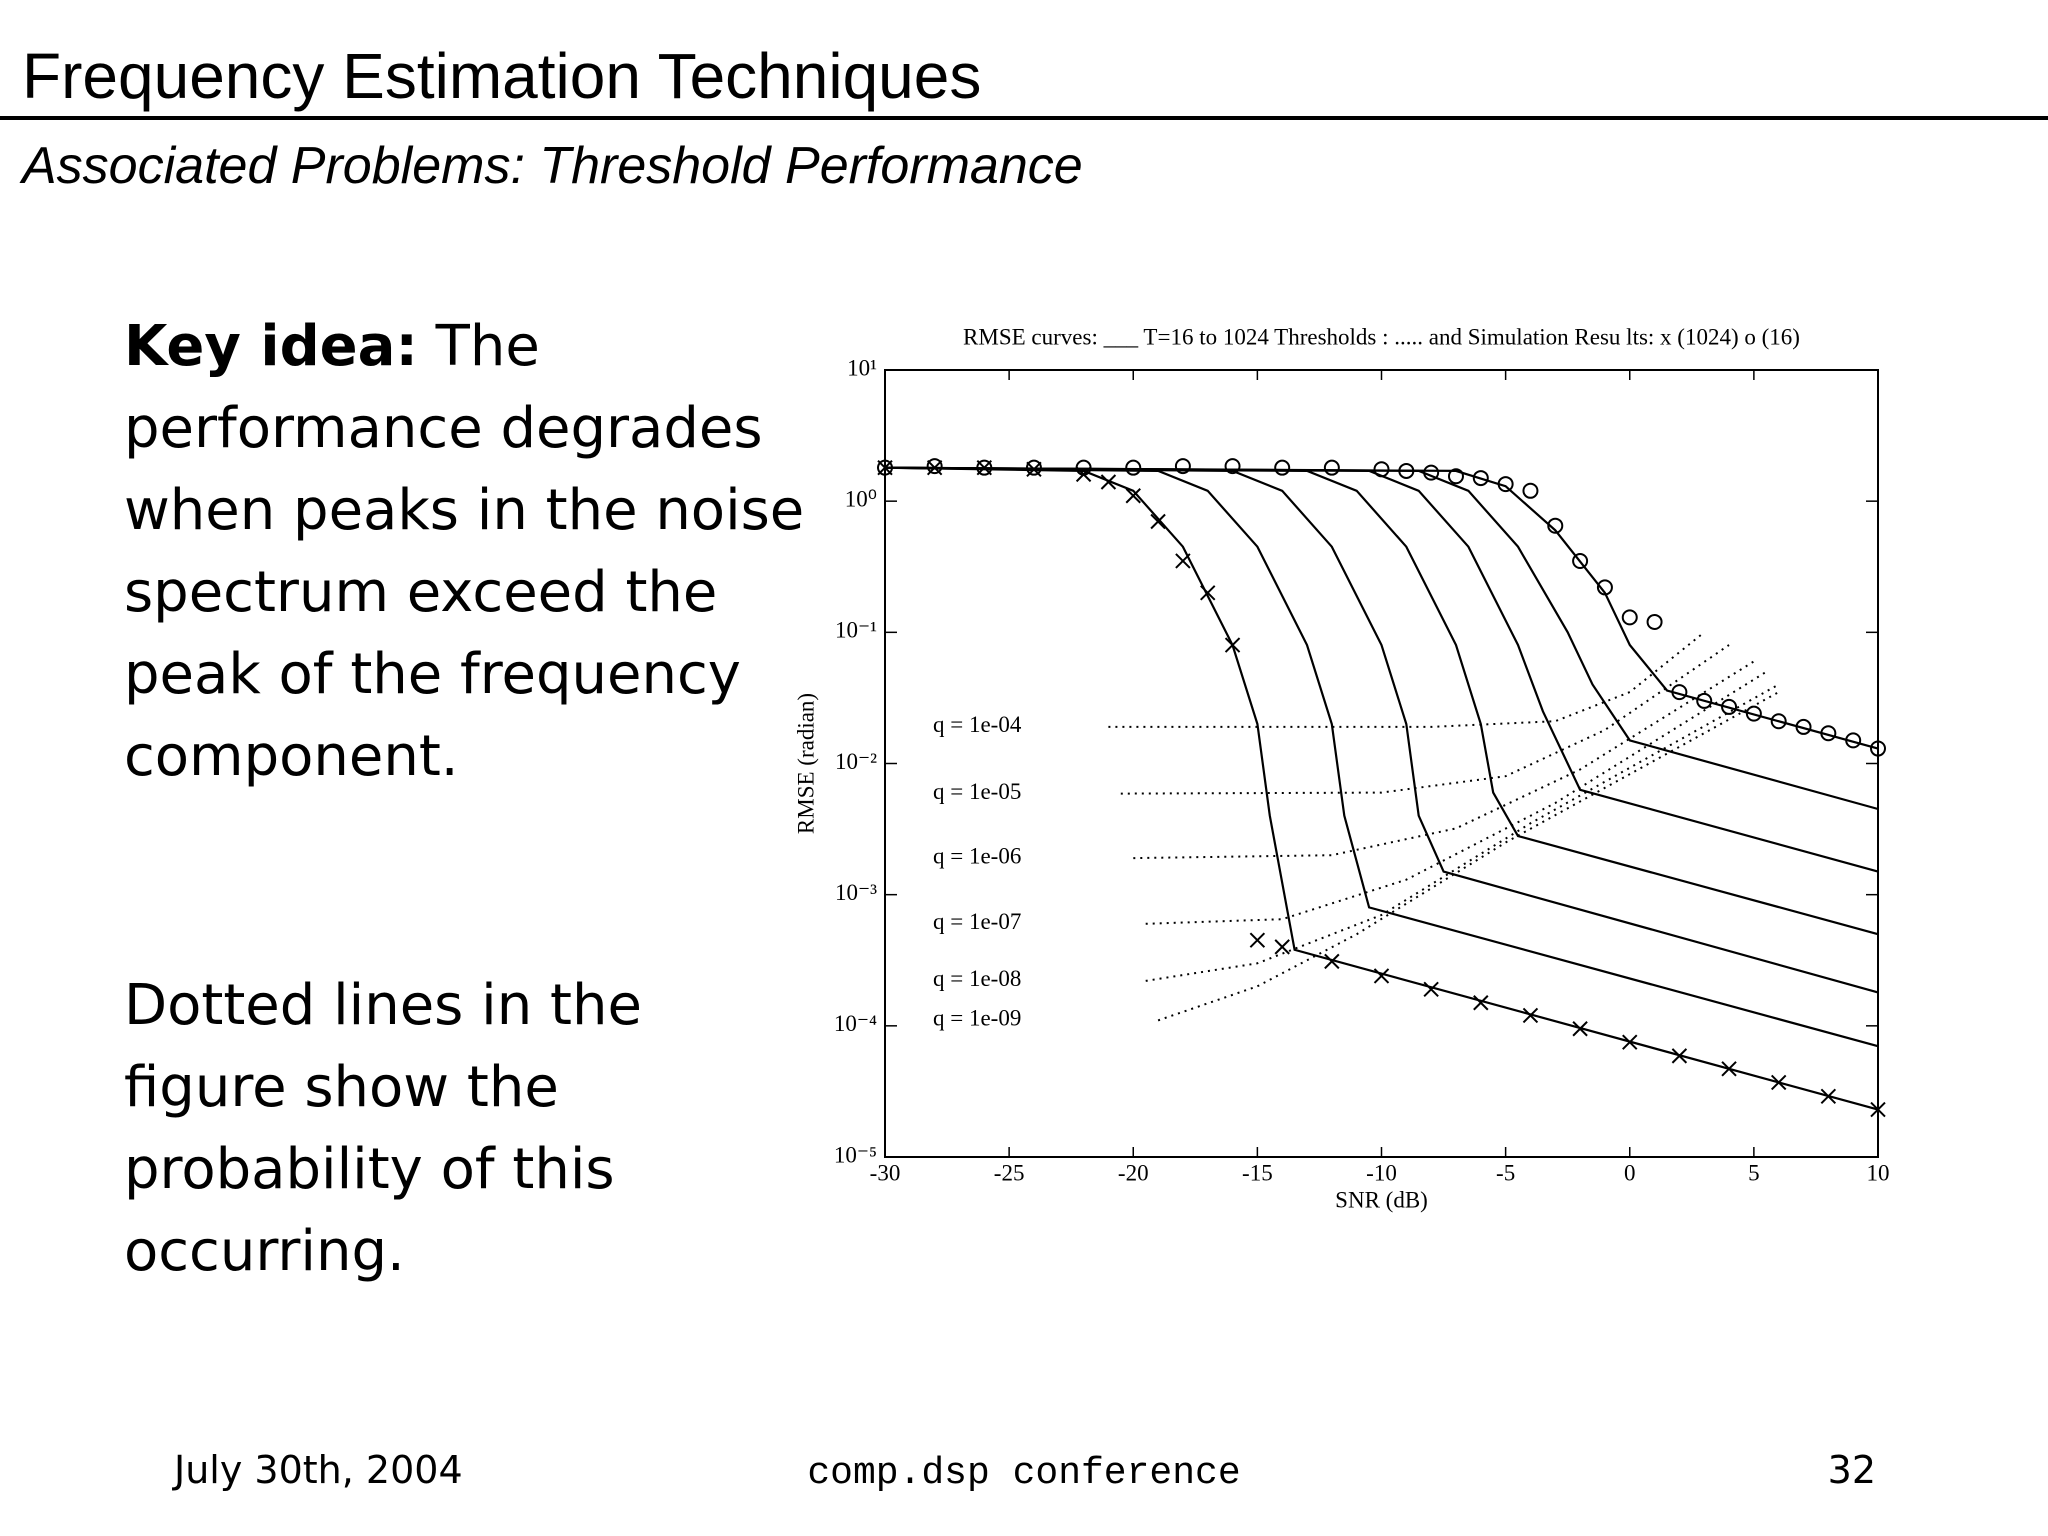 Image resolution: width=2048 pixels, height=1536 pixels. What do you see at coordinates (1851, 1470) in the screenshot?
I see `page-number: 32` at bounding box center [1851, 1470].